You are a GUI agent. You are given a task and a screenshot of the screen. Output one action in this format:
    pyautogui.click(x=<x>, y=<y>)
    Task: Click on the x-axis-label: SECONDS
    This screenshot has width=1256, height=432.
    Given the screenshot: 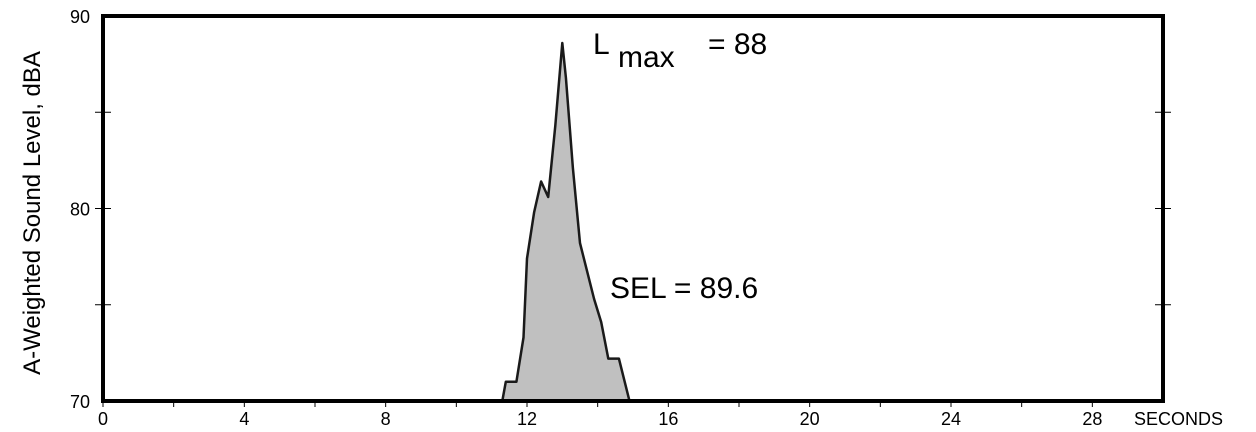 What is the action you would take?
    pyautogui.click(x=1178, y=419)
    